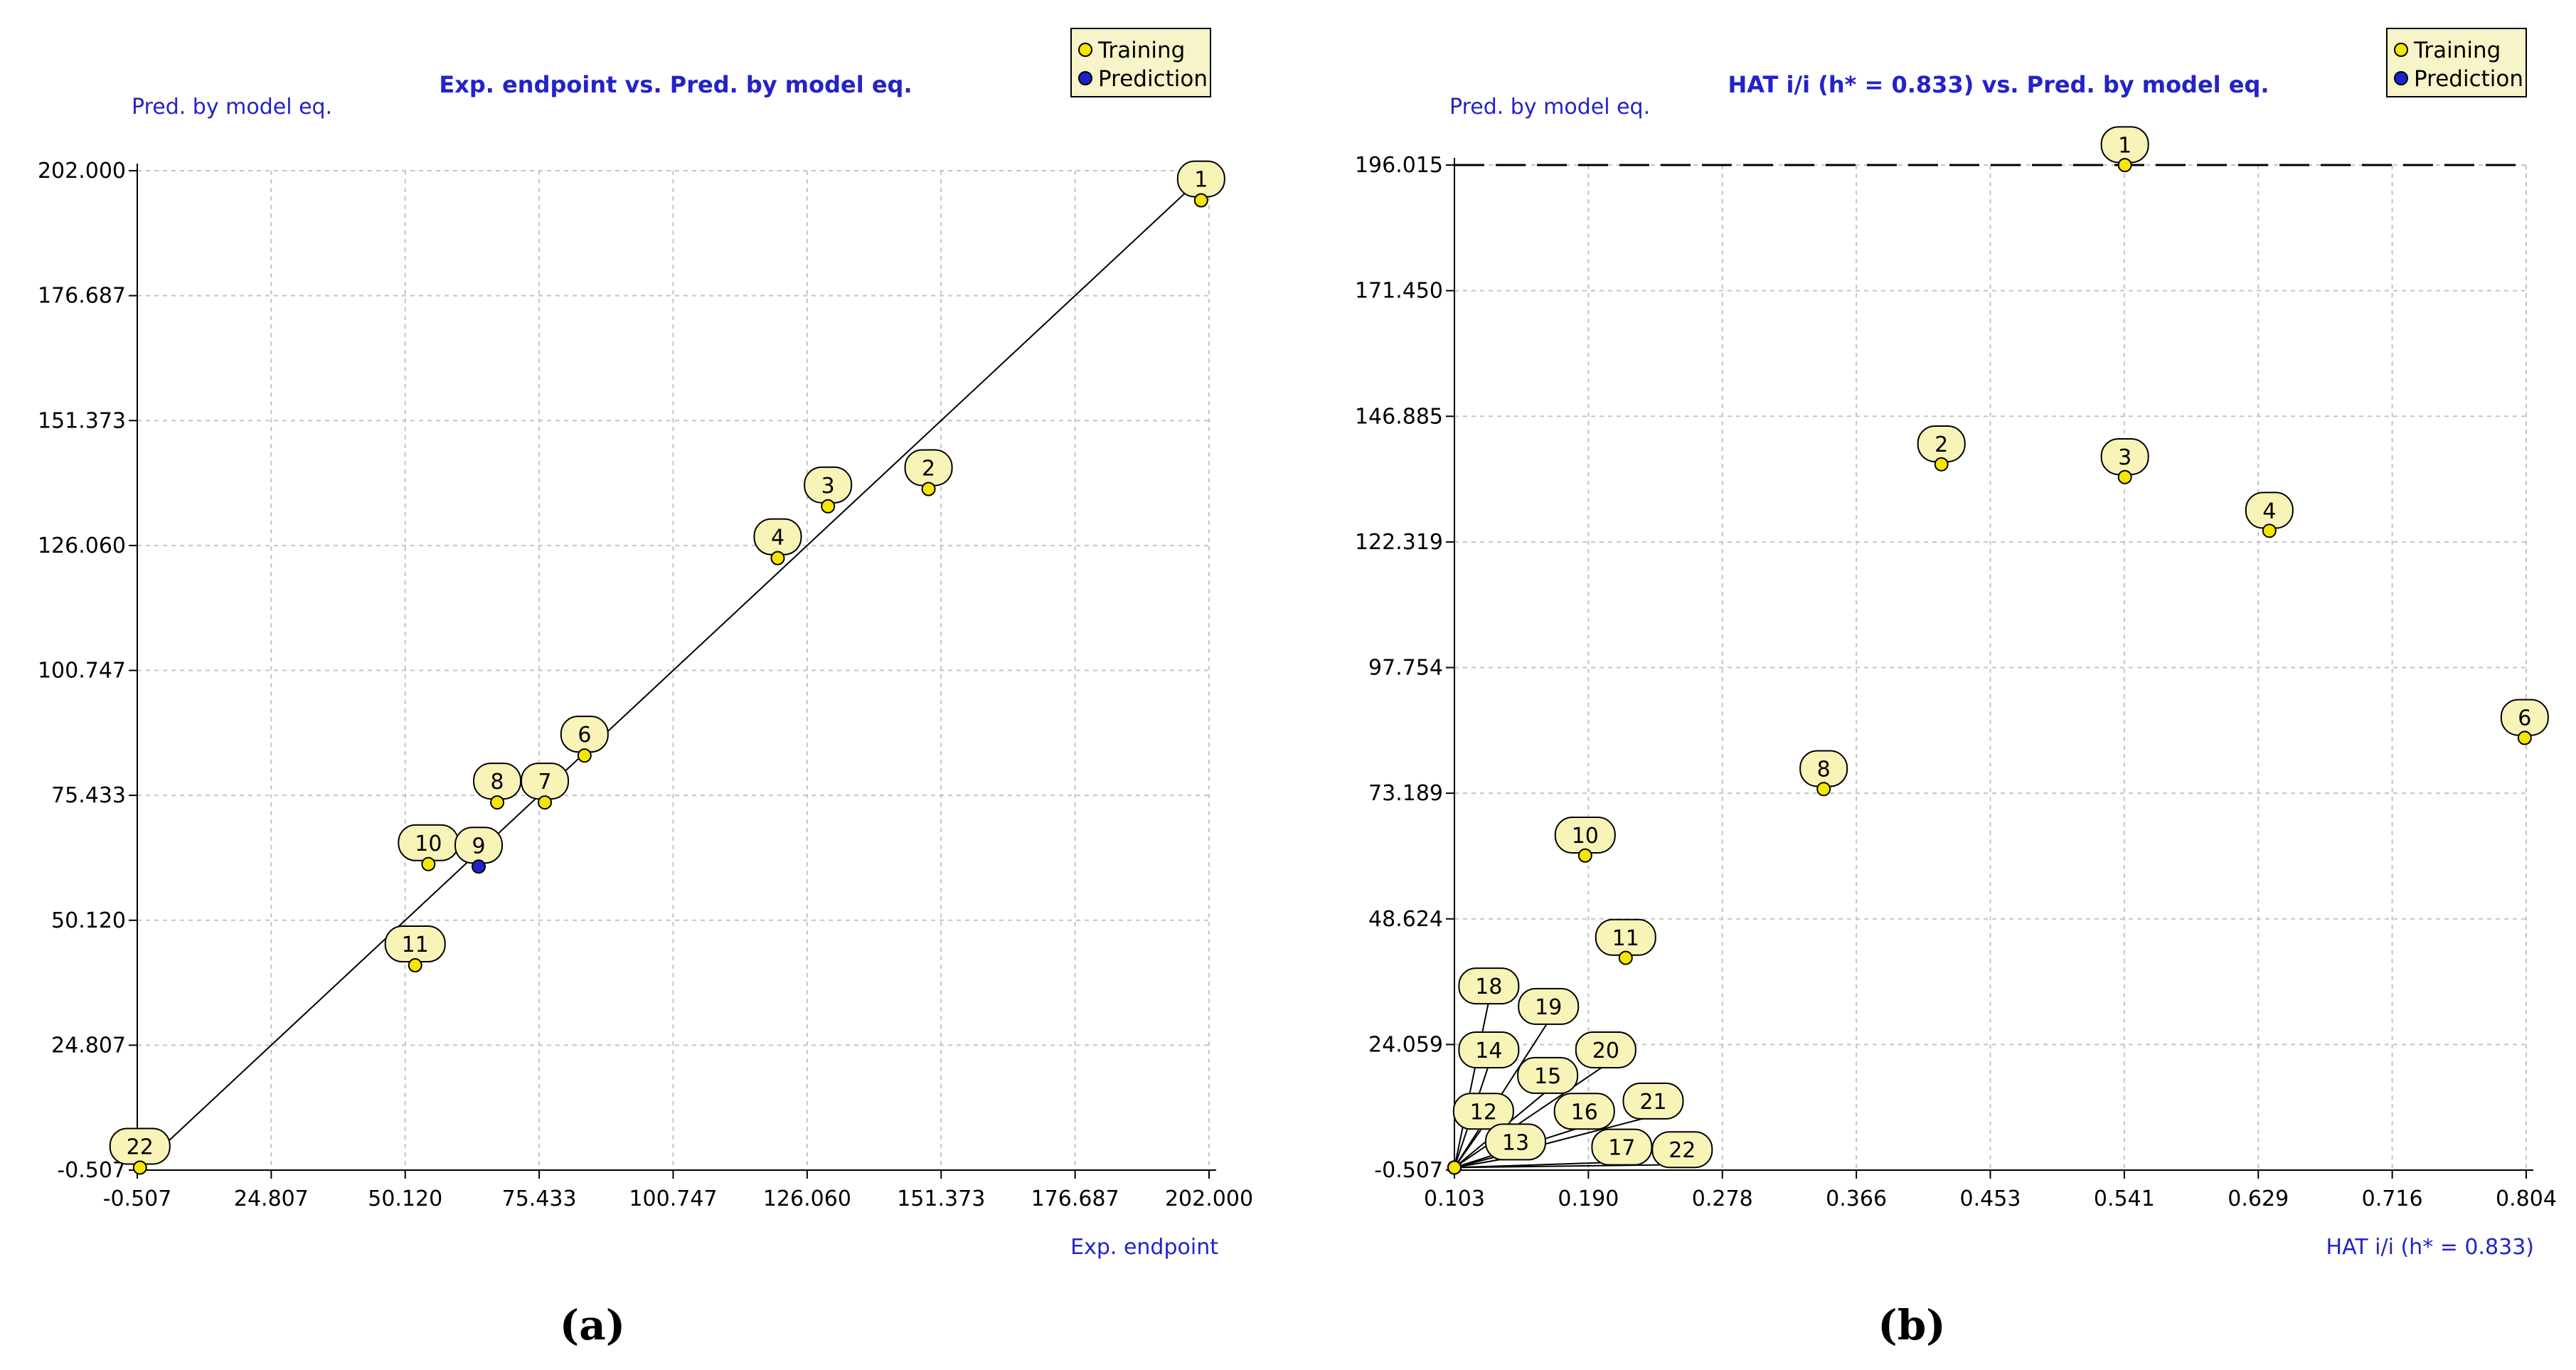 The image size is (2576, 1370). I want to click on y-tick-label: 24.807, so click(88, 1045).